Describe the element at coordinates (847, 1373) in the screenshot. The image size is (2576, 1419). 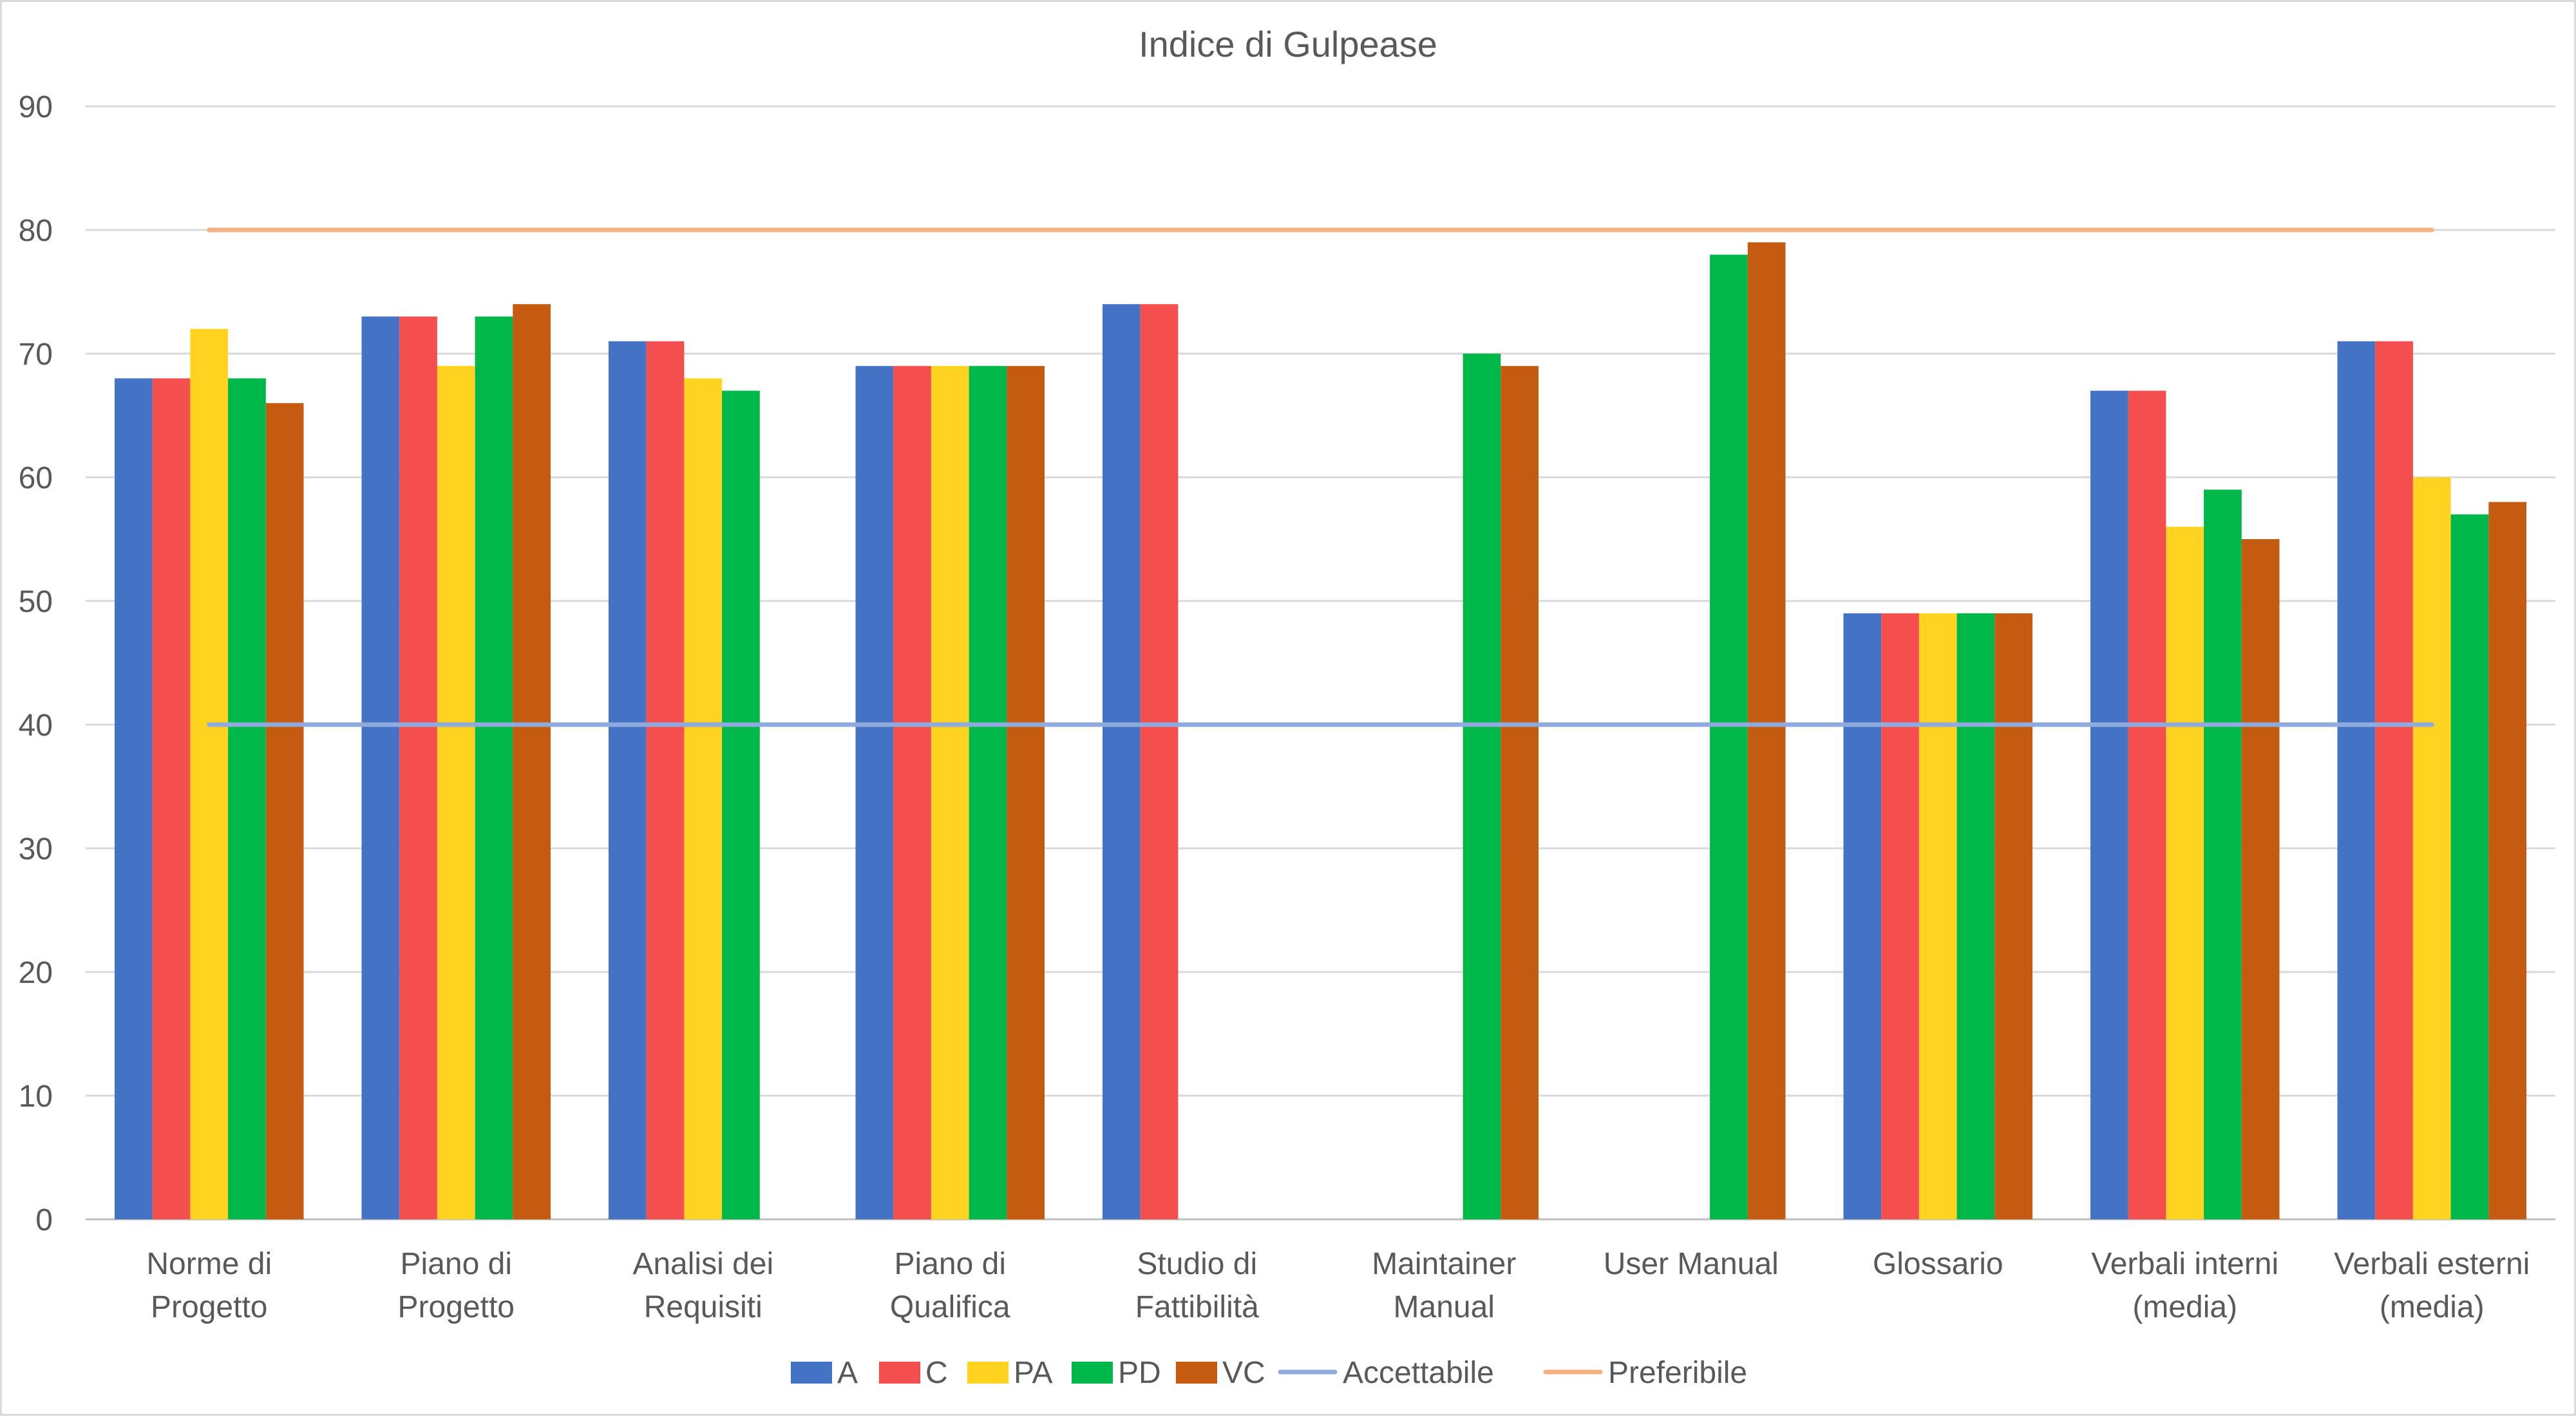
I see `legend-label-a: A` at that location.